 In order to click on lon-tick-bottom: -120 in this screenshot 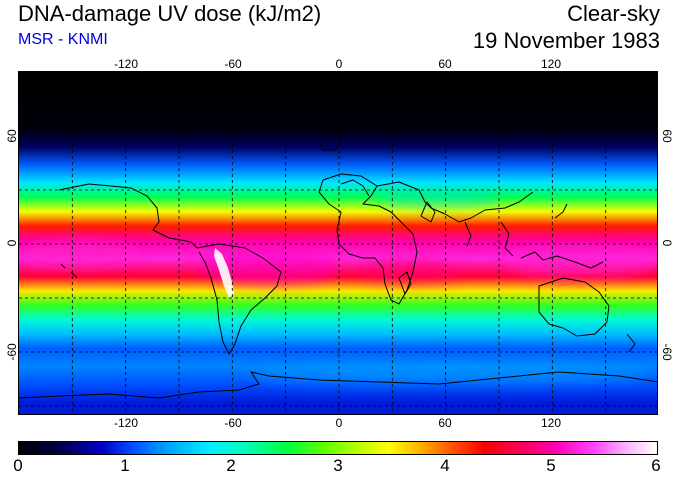, I will do `click(126, 423)`.